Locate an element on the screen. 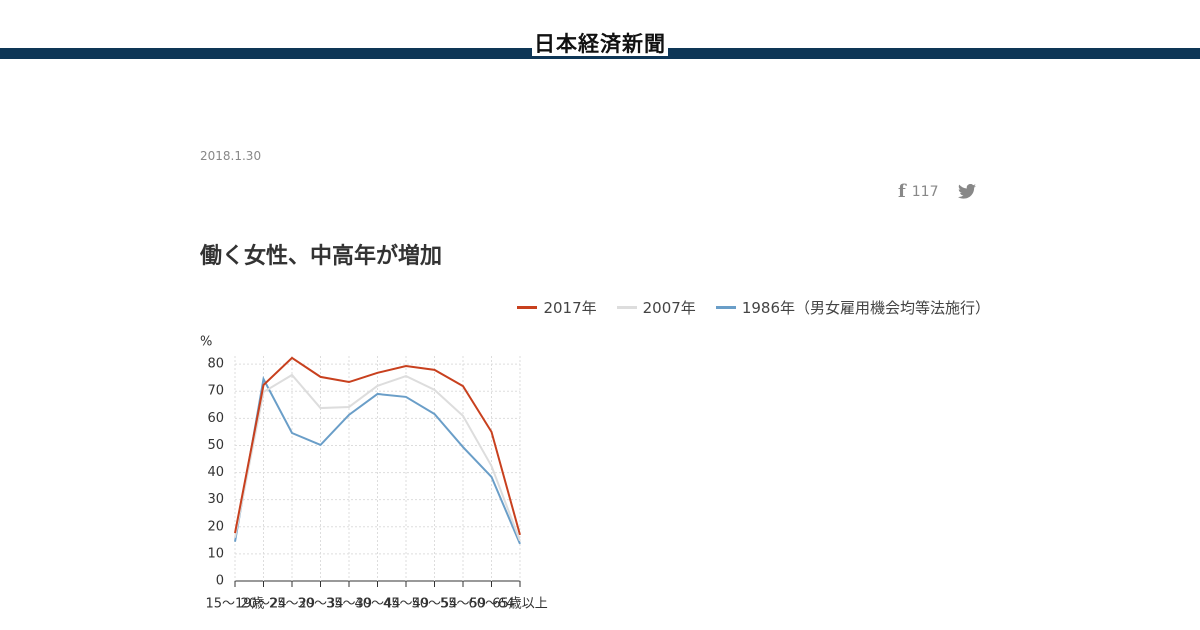 Image resolution: width=1200 pixels, height=630 pixels. x-tick-label: 60〜64 is located at coordinates (491, 604).